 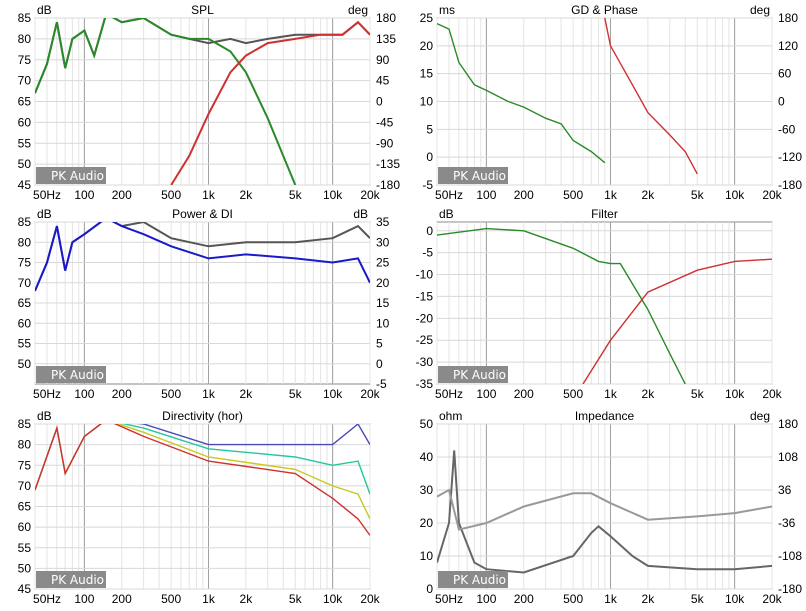 I want to click on y2-tick-label: 36, so click(x=785, y=490).